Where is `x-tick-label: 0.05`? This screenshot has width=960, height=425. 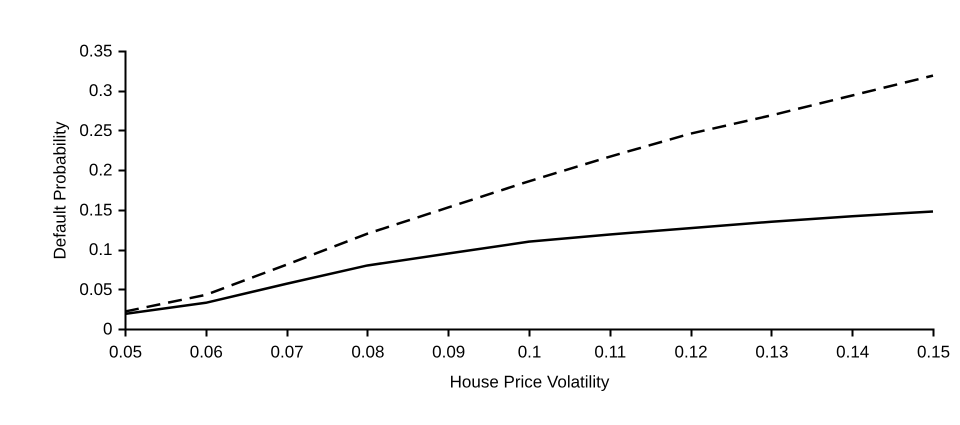
x-tick-label: 0.05 is located at coordinates (125, 352).